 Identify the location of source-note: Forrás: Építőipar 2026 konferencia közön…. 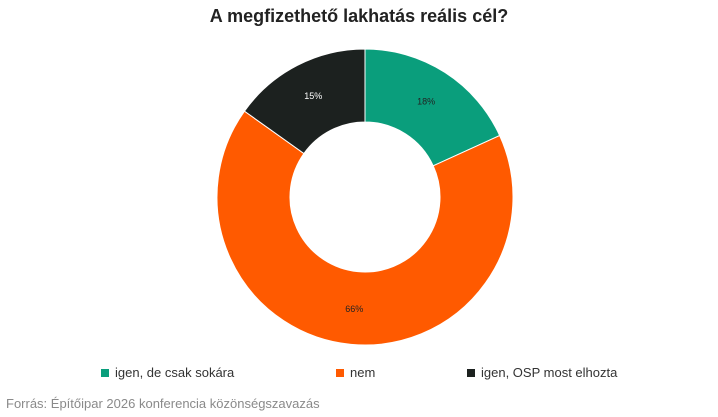
(163, 403).